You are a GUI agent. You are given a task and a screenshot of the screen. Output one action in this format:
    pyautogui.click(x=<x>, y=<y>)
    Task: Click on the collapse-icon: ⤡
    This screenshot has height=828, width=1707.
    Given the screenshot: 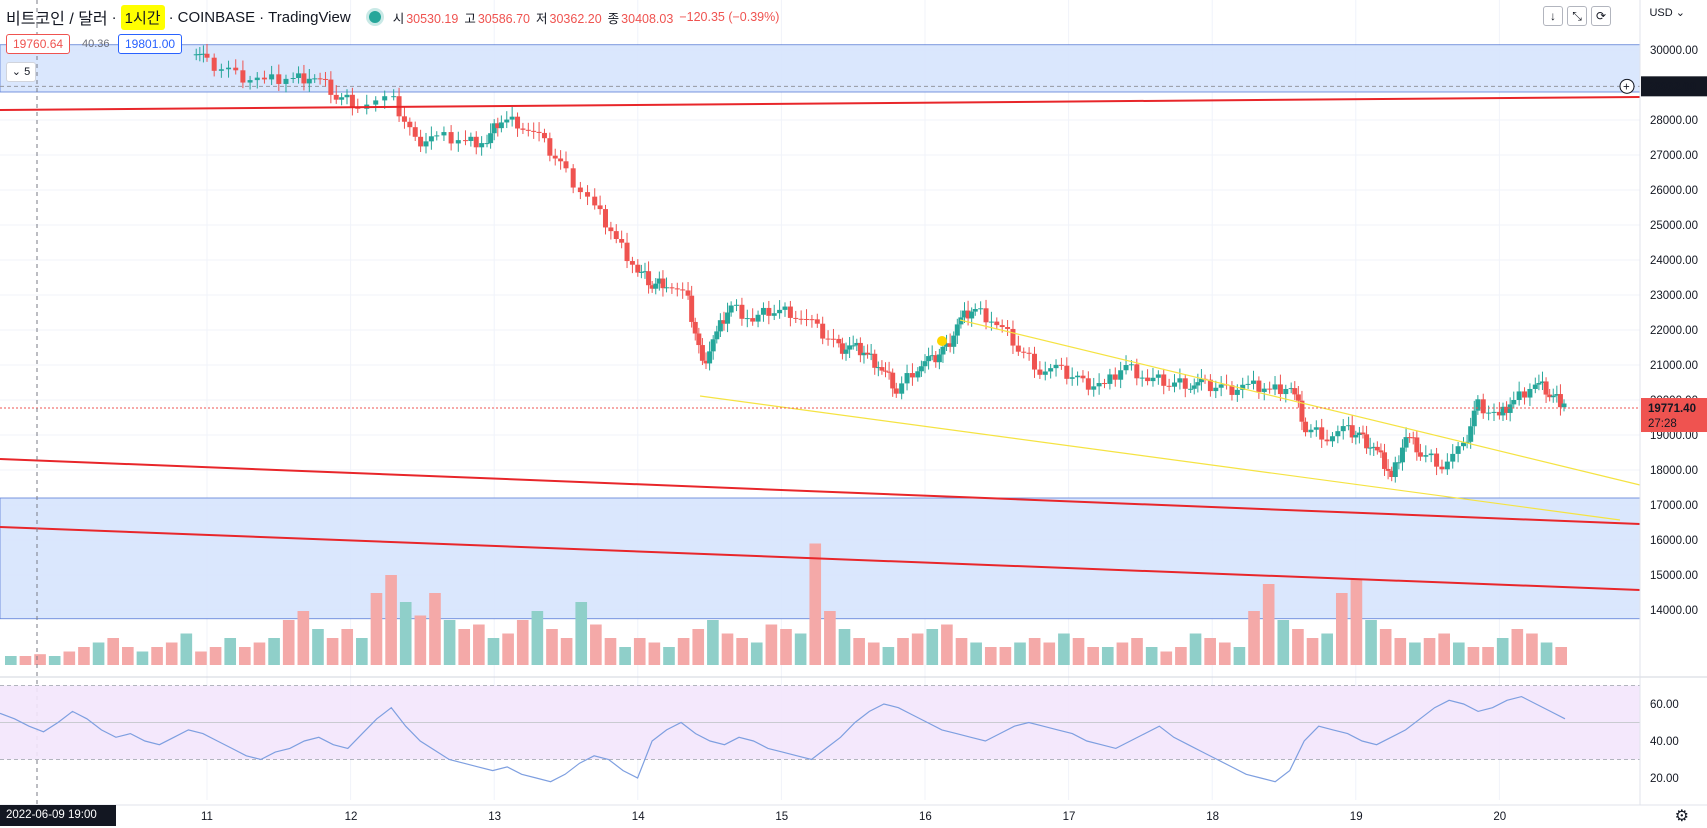 What is the action you would take?
    pyautogui.click(x=1577, y=16)
    